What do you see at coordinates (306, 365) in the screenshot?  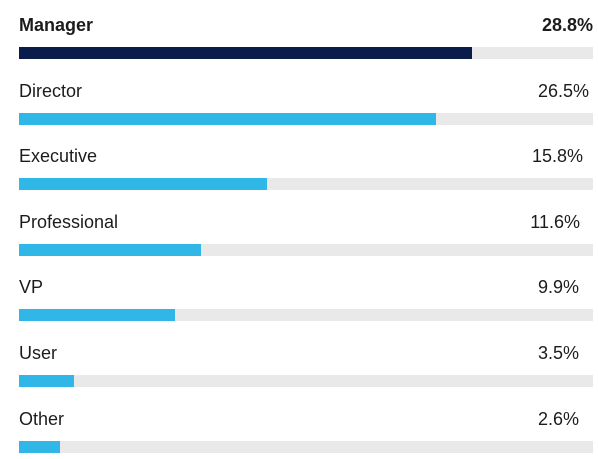 I see `bar-row: User 3.5%` at bounding box center [306, 365].